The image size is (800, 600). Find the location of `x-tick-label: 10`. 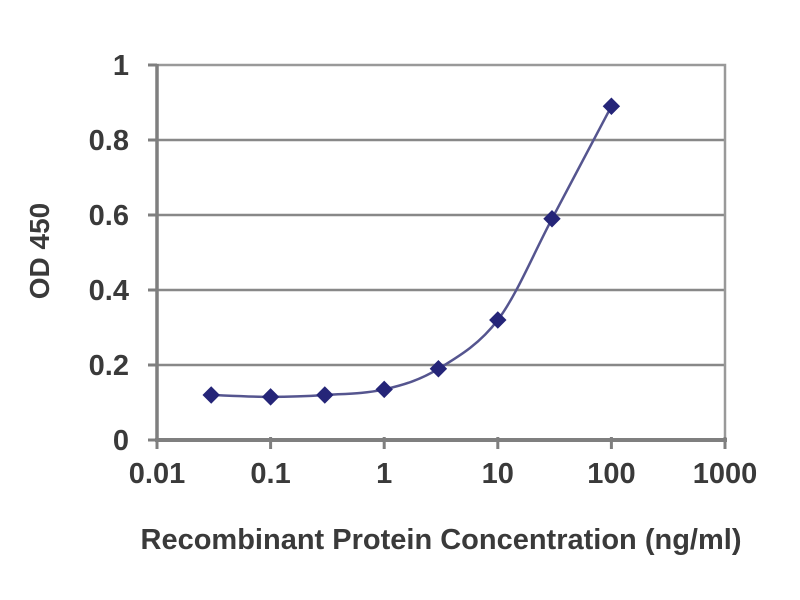

x-tick-label: 10 is located at coordinates (498, 474).